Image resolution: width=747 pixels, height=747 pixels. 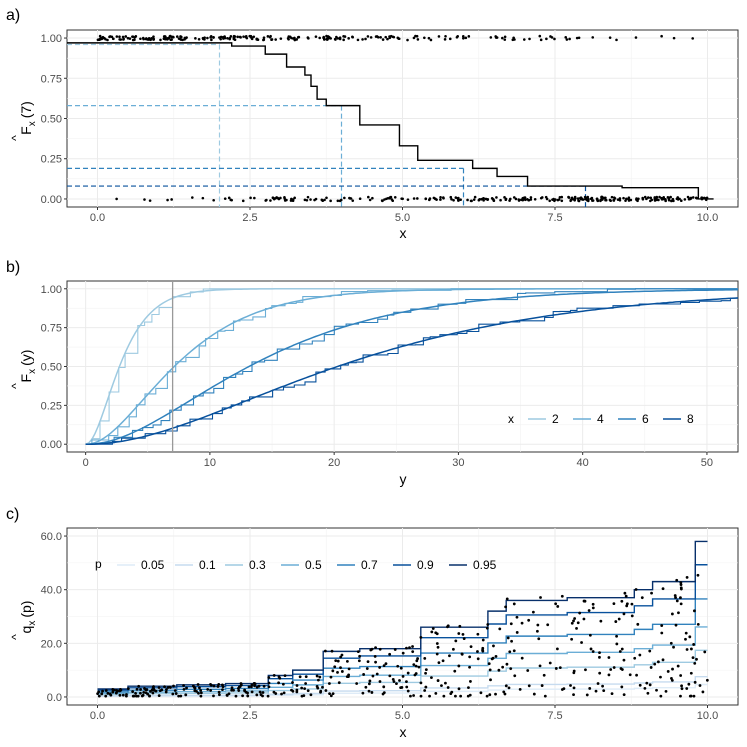 I want to click on a-y-tick-label: 1.00, so click(x=51, y=39).